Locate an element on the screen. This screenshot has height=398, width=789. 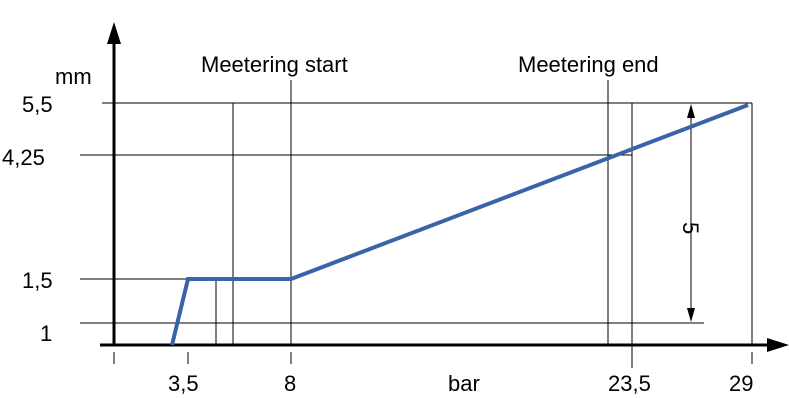
x-tick-label-29: 29 is located at coordinates (741, 383).